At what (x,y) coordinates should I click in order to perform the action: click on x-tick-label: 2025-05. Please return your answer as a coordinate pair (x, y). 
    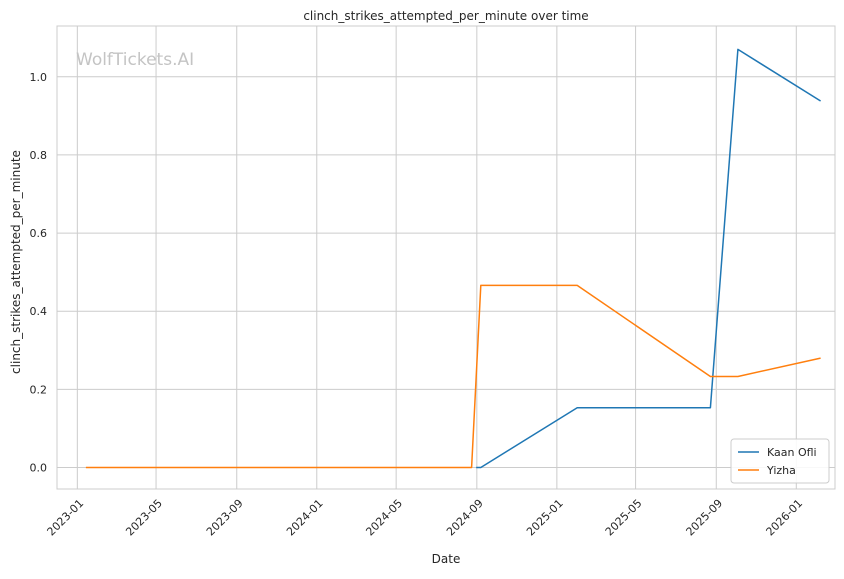
    Looking at the image, I should click on (624, 518).